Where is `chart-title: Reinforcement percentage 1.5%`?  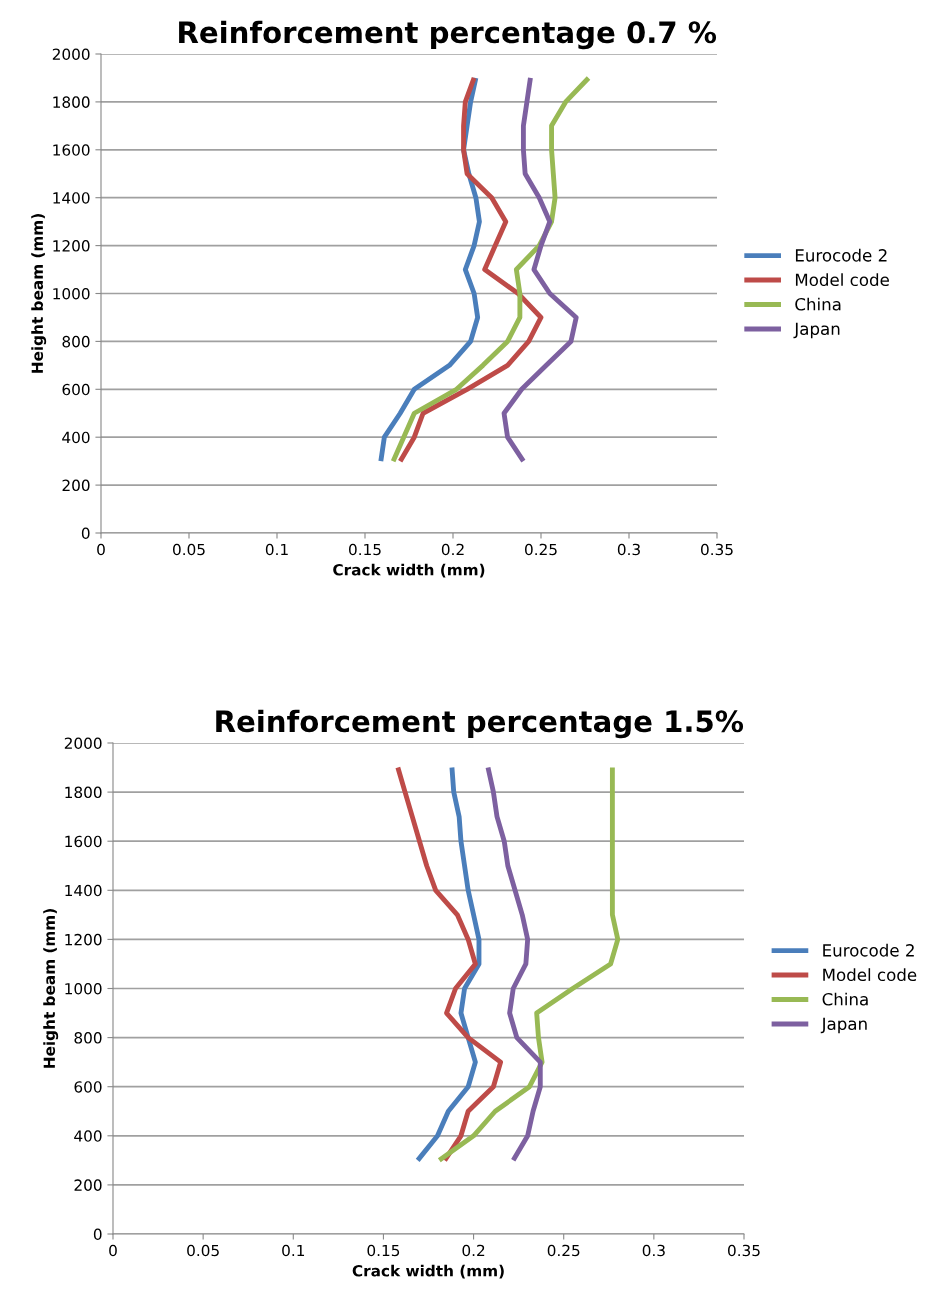 chart-title: Reinforcement percentage 1.5% is located at coordinates (480, 724).